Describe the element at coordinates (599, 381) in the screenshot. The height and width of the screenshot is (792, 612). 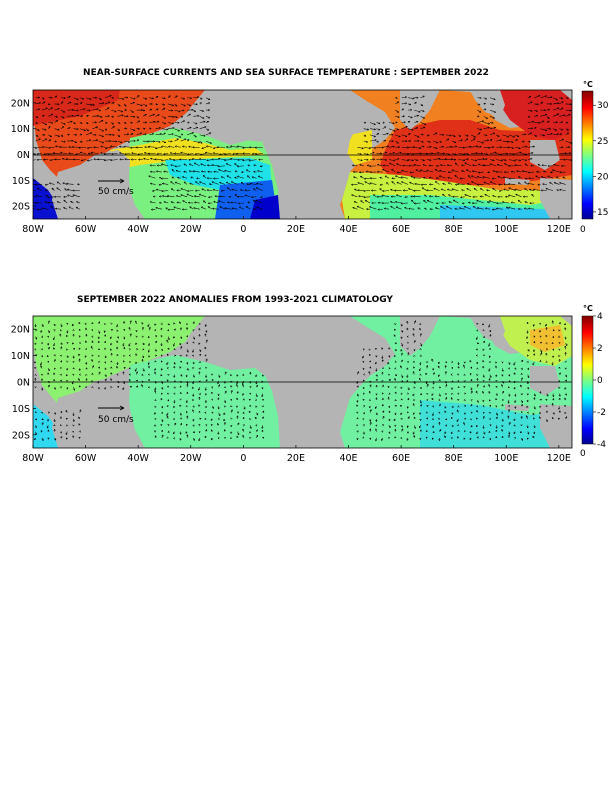
I see `colorbar-ticks: 420-2-4` at that location.